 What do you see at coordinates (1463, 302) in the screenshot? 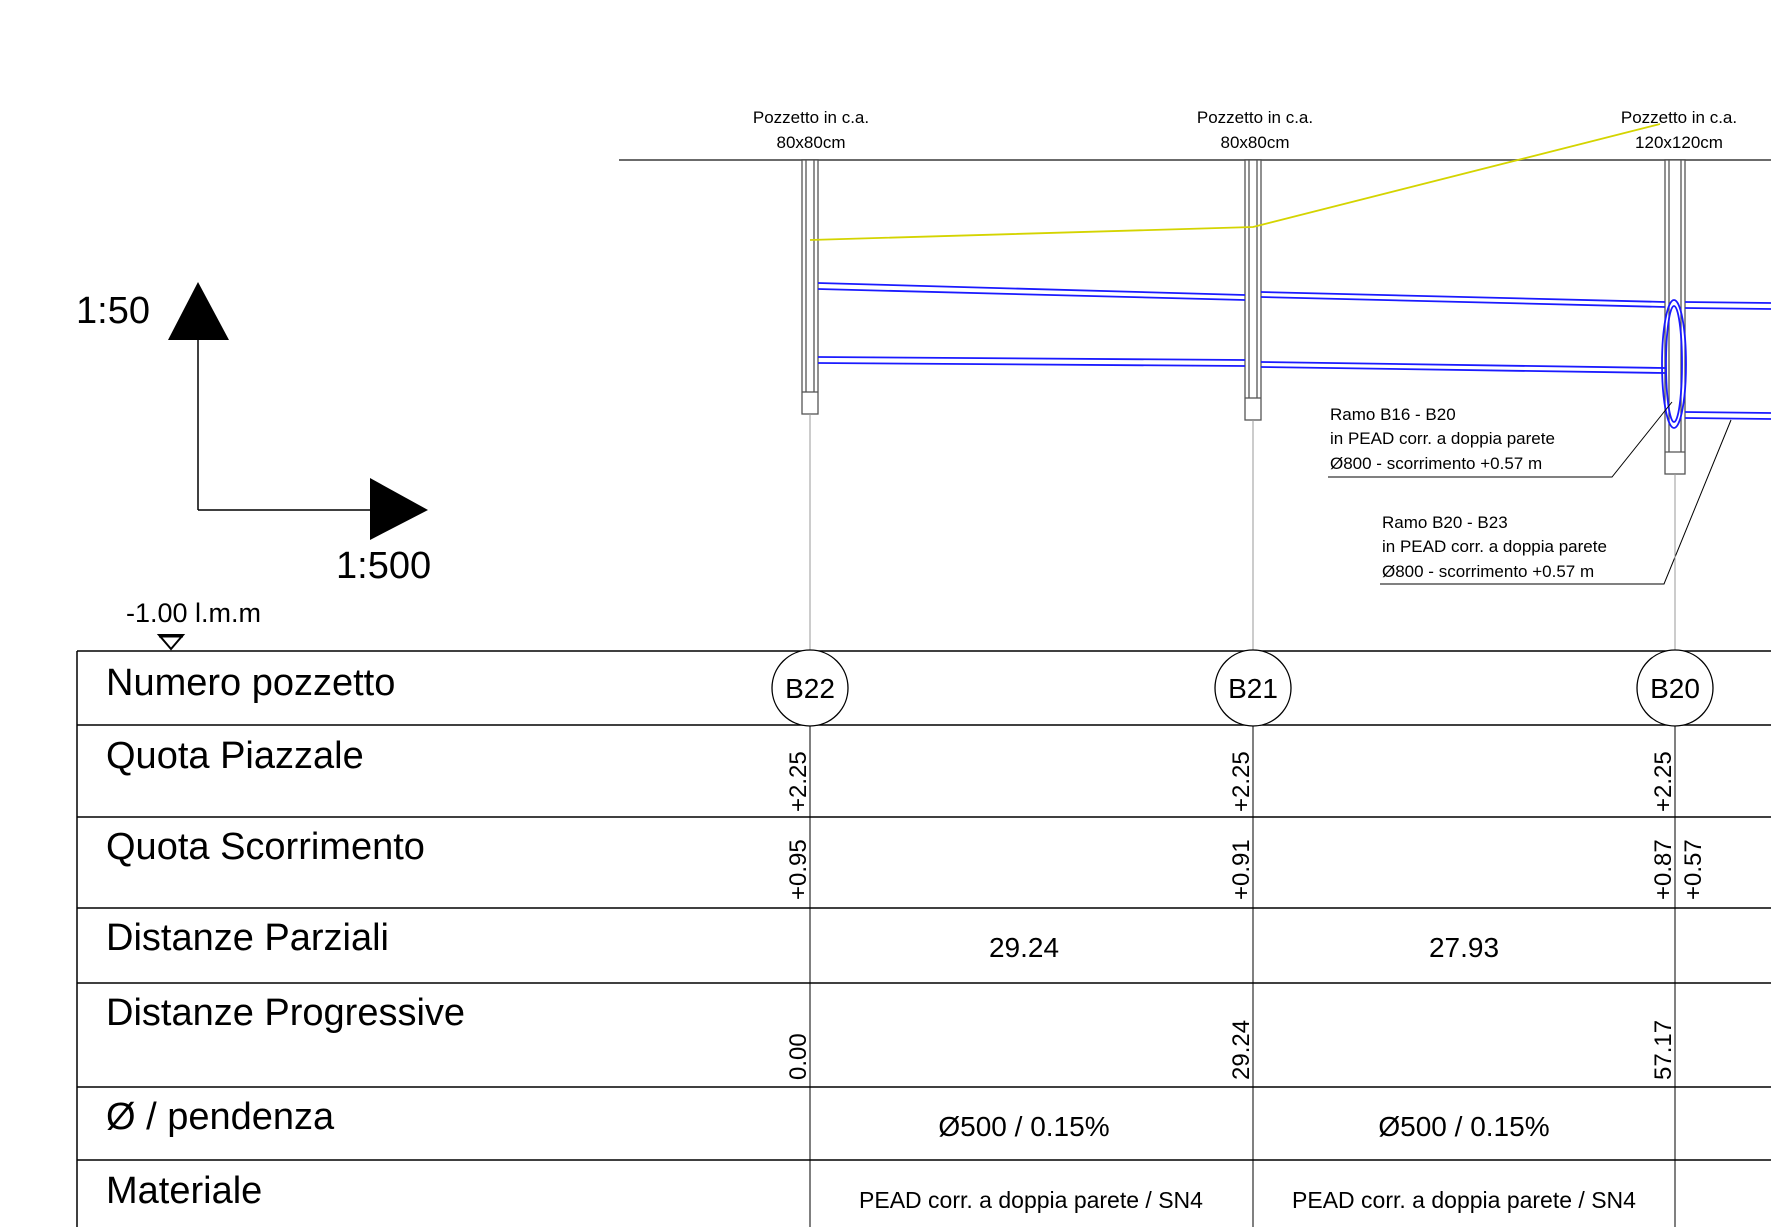
I see `pipe-b21-b20-top-inner` at bounding box center [1463, 302].